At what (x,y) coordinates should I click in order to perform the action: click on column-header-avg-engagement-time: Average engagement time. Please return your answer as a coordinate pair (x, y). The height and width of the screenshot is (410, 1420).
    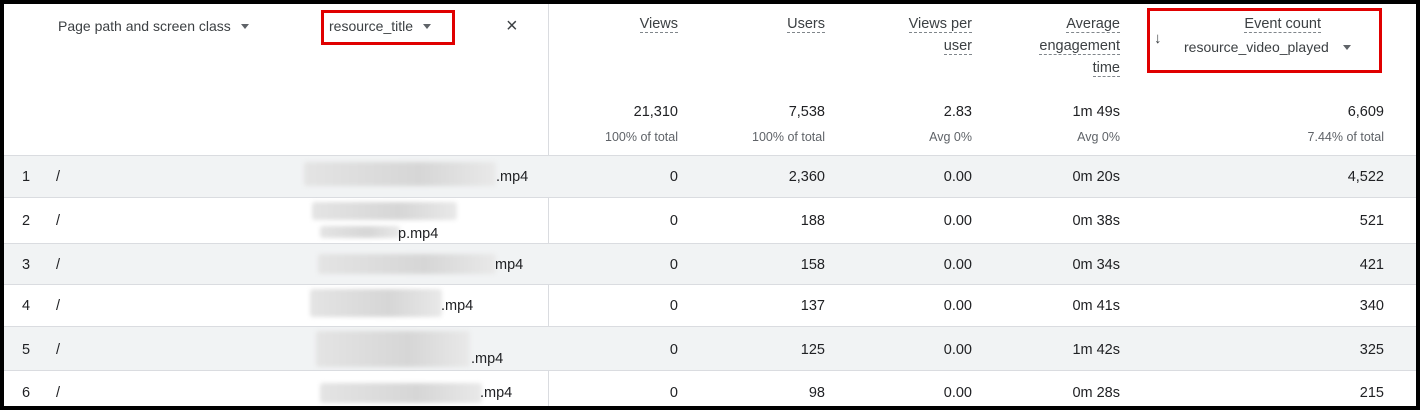
    Looking at the image, I should click on (1060, 46).